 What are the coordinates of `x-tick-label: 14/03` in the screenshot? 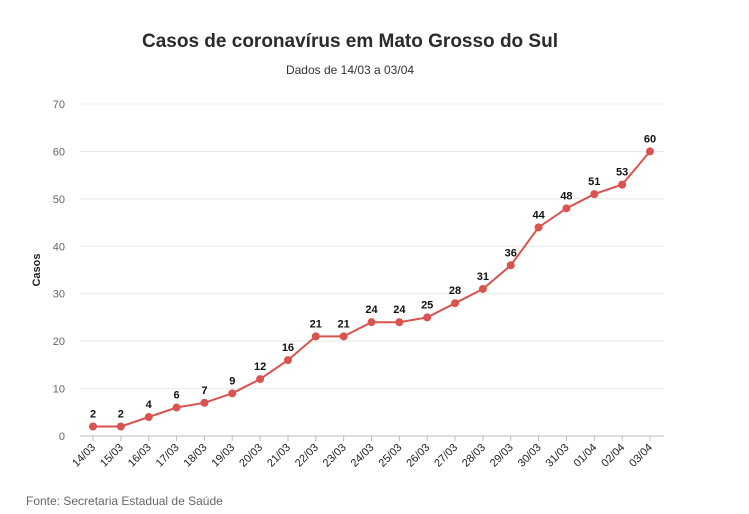 It's located at (84, 456).